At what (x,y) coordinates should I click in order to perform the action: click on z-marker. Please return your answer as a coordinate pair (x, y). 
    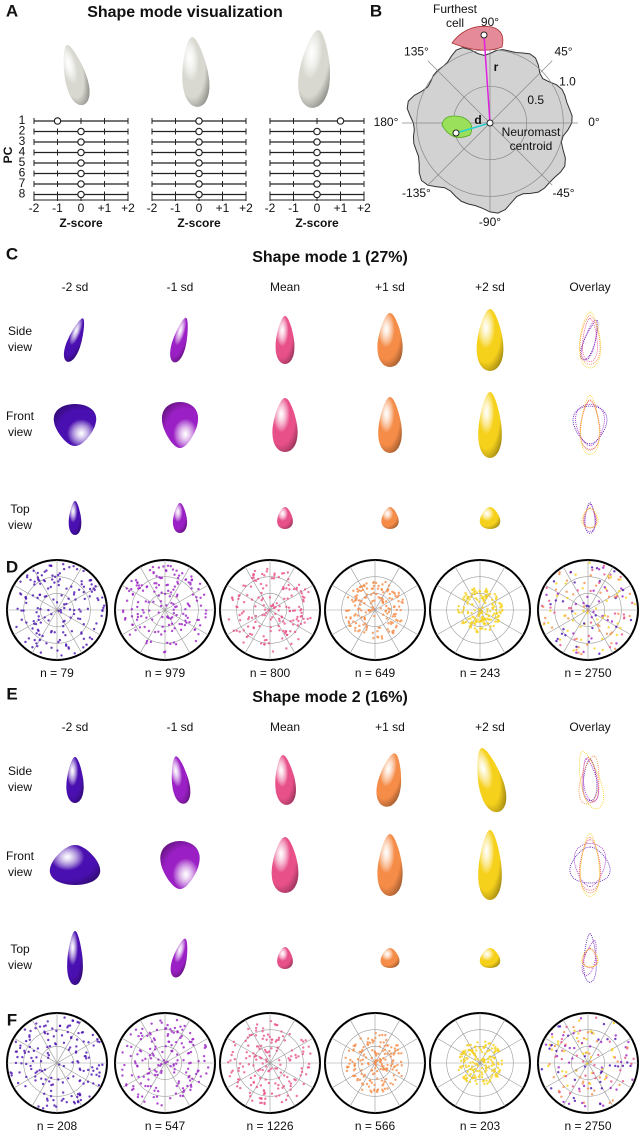
    Looking at the image, I should click on (81, 152).